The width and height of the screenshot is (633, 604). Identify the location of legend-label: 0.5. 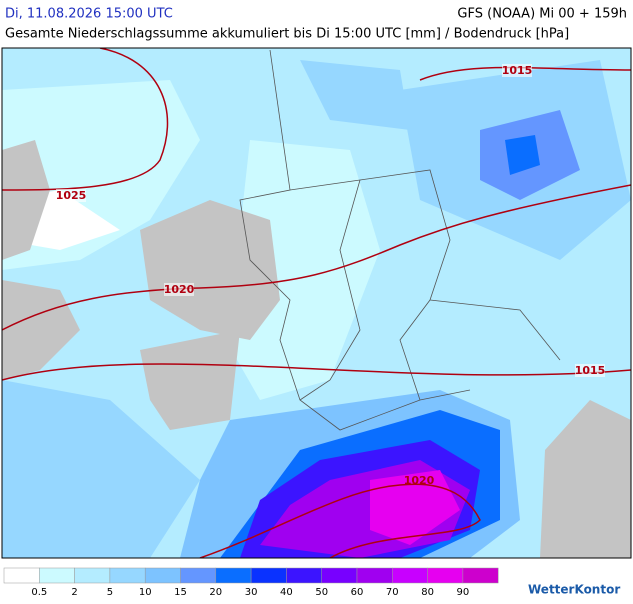
(39, 592).